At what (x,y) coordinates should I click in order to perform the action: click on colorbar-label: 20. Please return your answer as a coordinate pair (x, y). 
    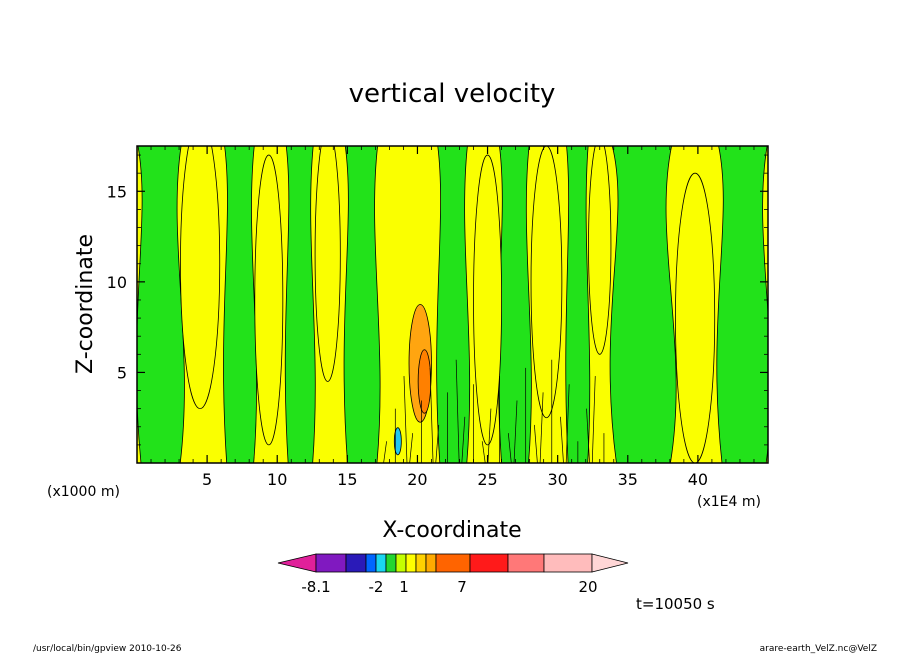
    Looking at the image, I should click on (587, 587).